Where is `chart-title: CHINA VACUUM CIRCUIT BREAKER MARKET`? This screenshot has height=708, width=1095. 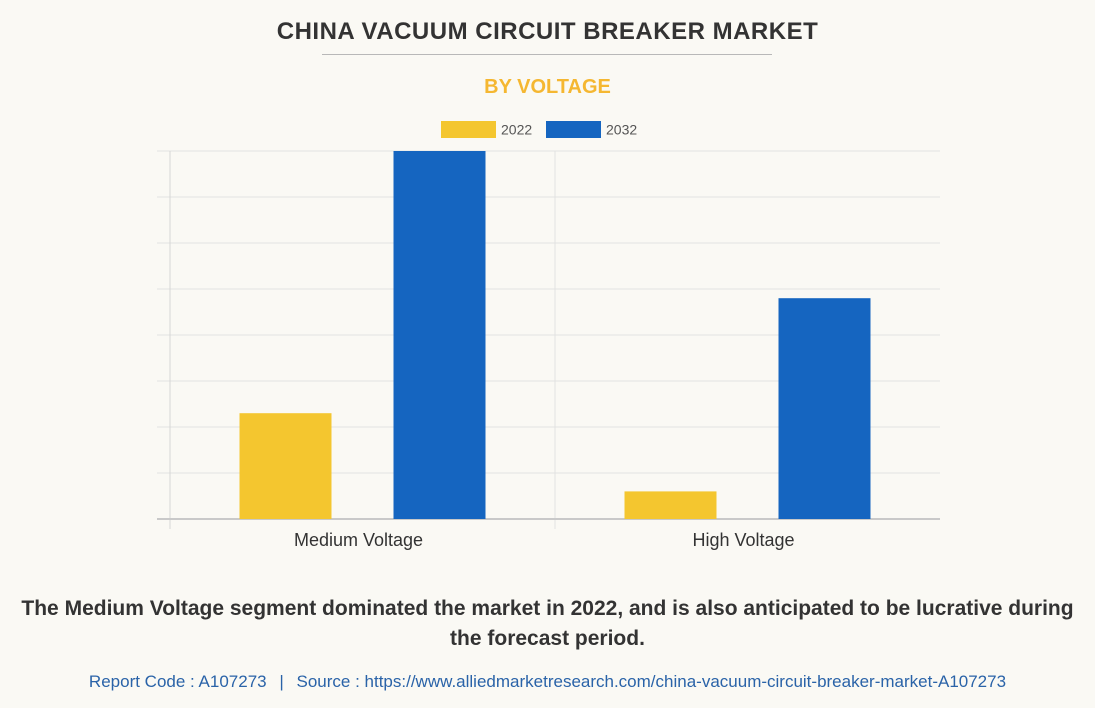 chart-title: CHINA VACUUM CIRCUIT BREAKER MARKET is located at coordinates (547, 31).